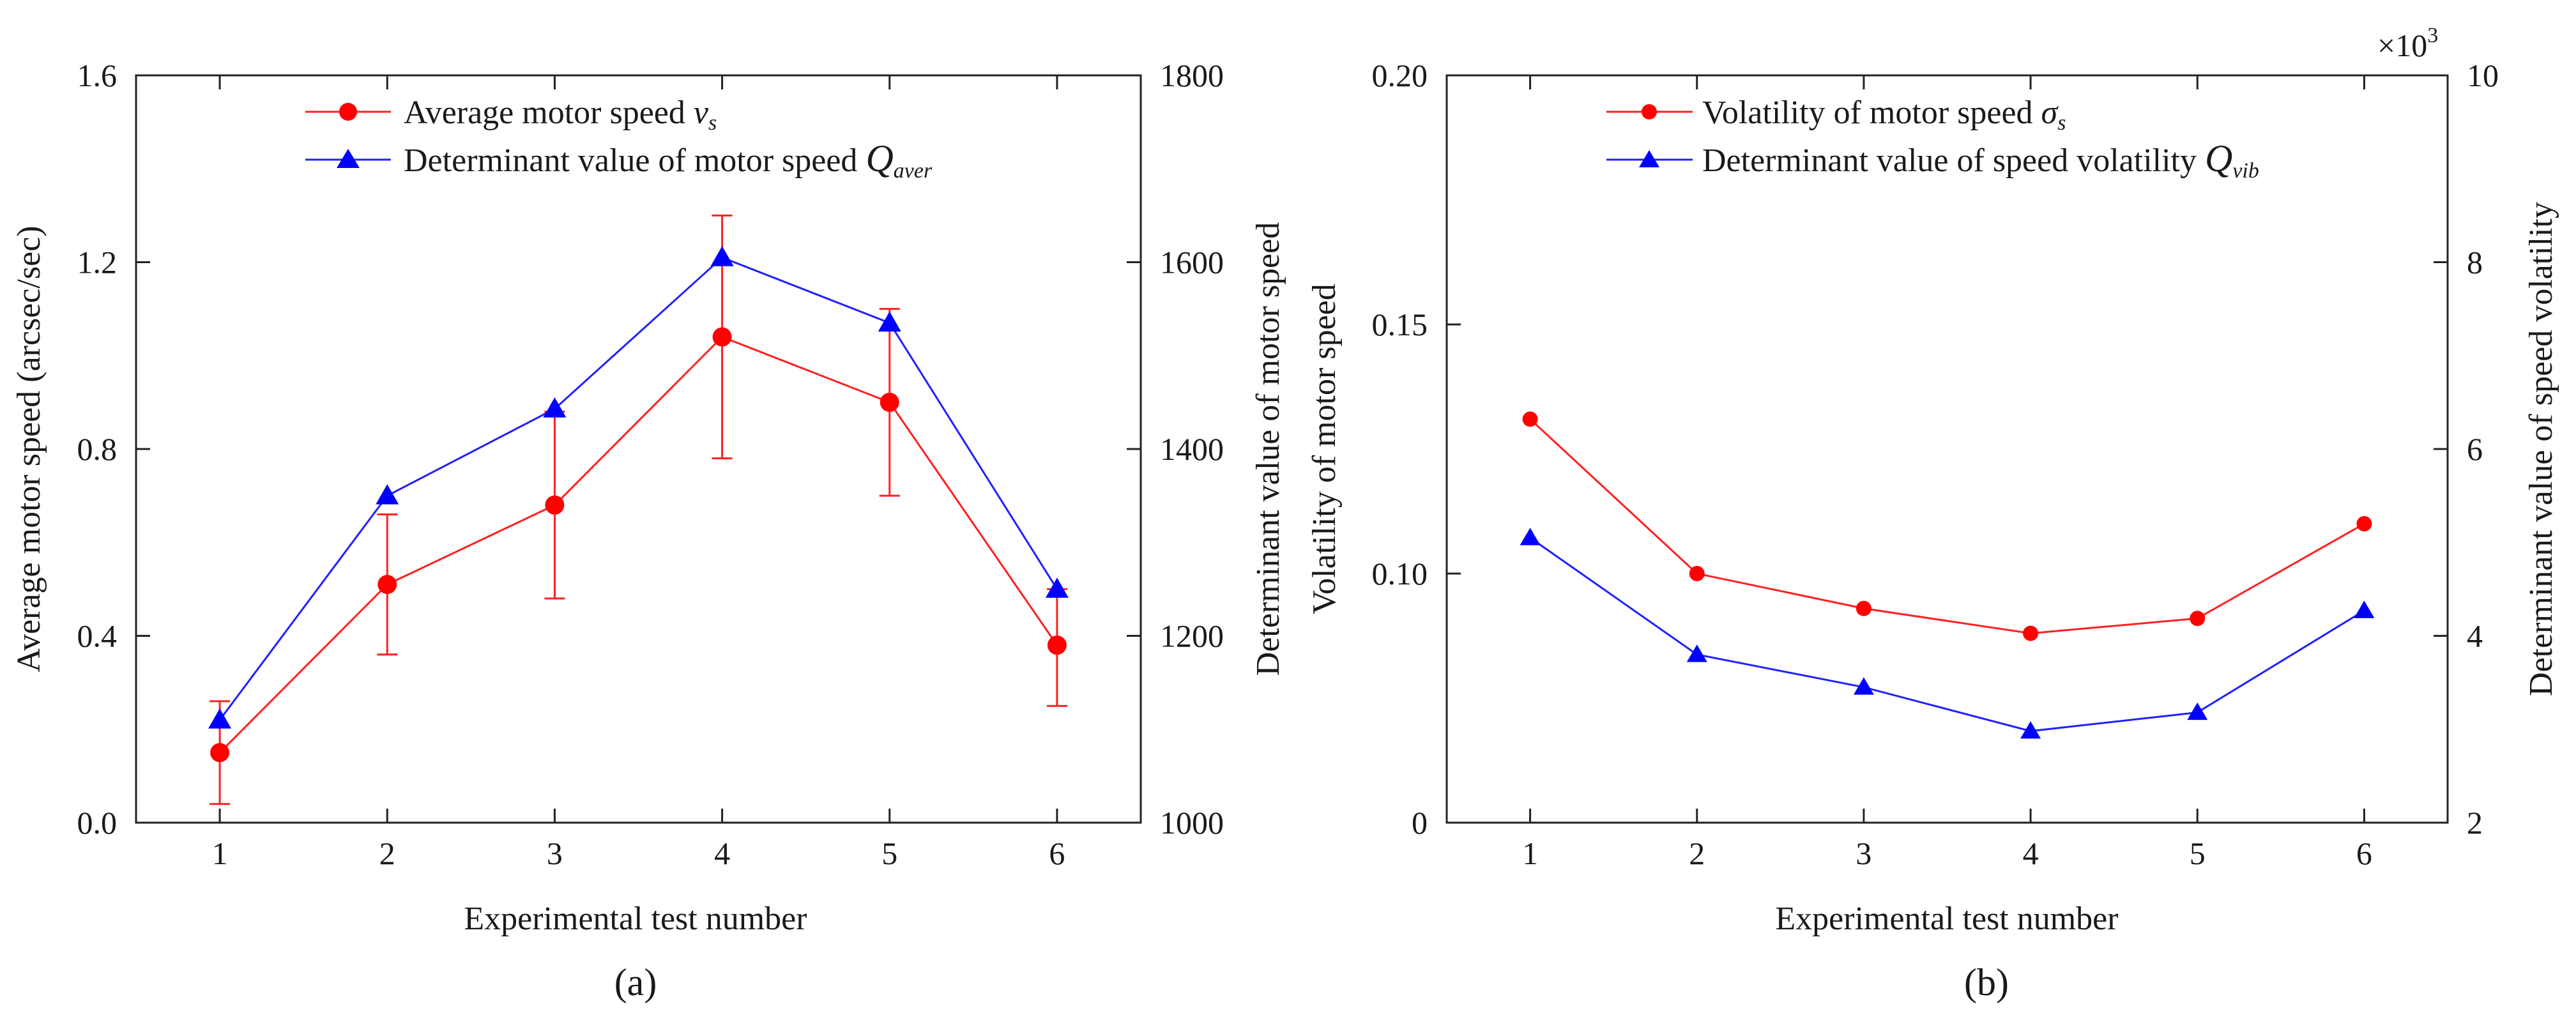  I want to click on chart-a-x-axis-label: Experimental test number, so click(635, 919).